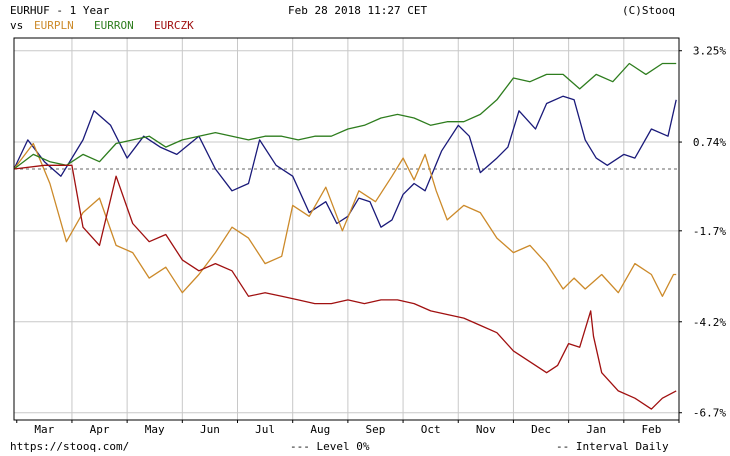  Describe the element at coordinates (431, 429) in the screenshot. I see `x-tick-label: Oct` at that location.